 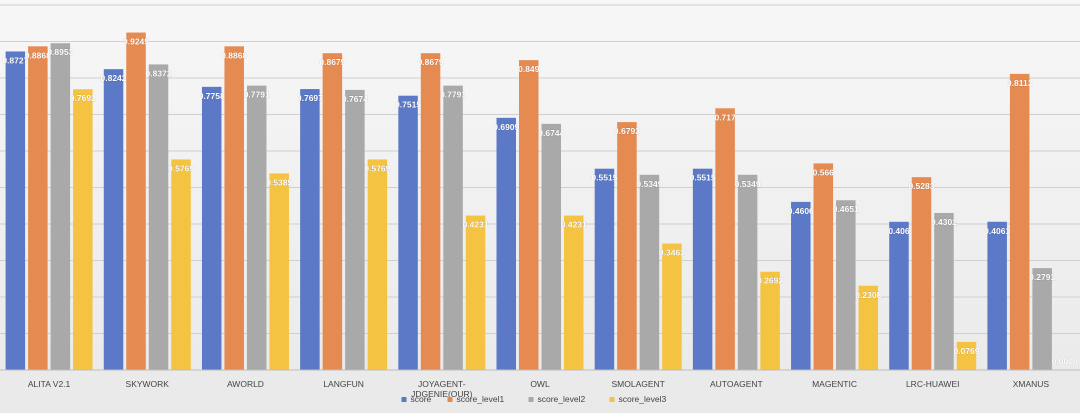 I want to click on legend-item-score-level1: score_level1, so click(x=476, y=399).